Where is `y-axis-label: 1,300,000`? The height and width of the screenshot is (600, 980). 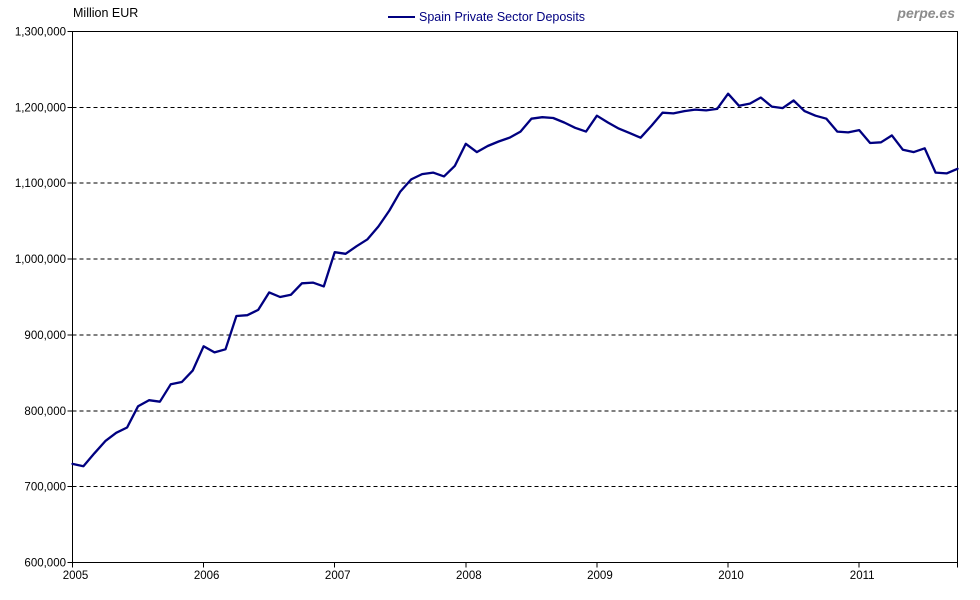
y-axis-label: 1,300,000 is located at coordinates (40, 33).